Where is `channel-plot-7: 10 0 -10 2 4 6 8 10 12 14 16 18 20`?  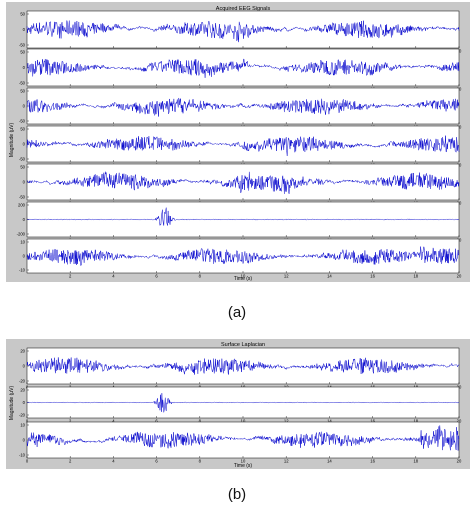 channel-plot-7: 10 0 -10 2 4 6 8 10 12 14 16 18 20 is located at coordinates (240, 258).